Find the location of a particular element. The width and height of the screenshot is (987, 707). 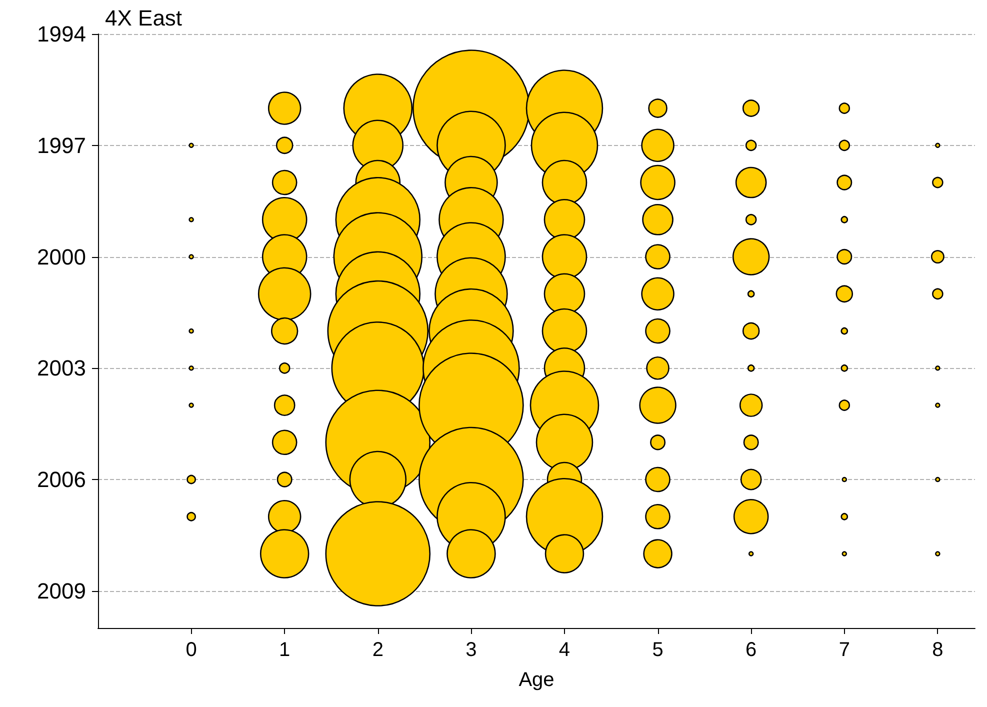

y-tick-label: 2003 is located at coordinates (61, 368).